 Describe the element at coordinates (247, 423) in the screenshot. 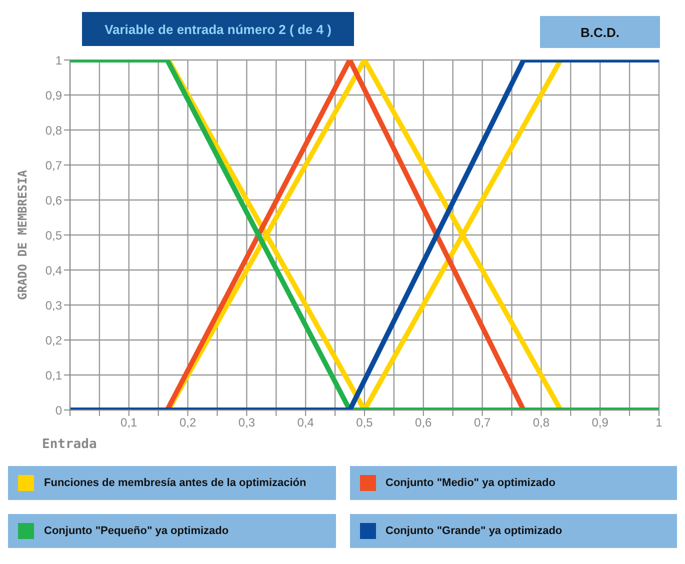

I see `x-tick-label: 0,3` at that location.